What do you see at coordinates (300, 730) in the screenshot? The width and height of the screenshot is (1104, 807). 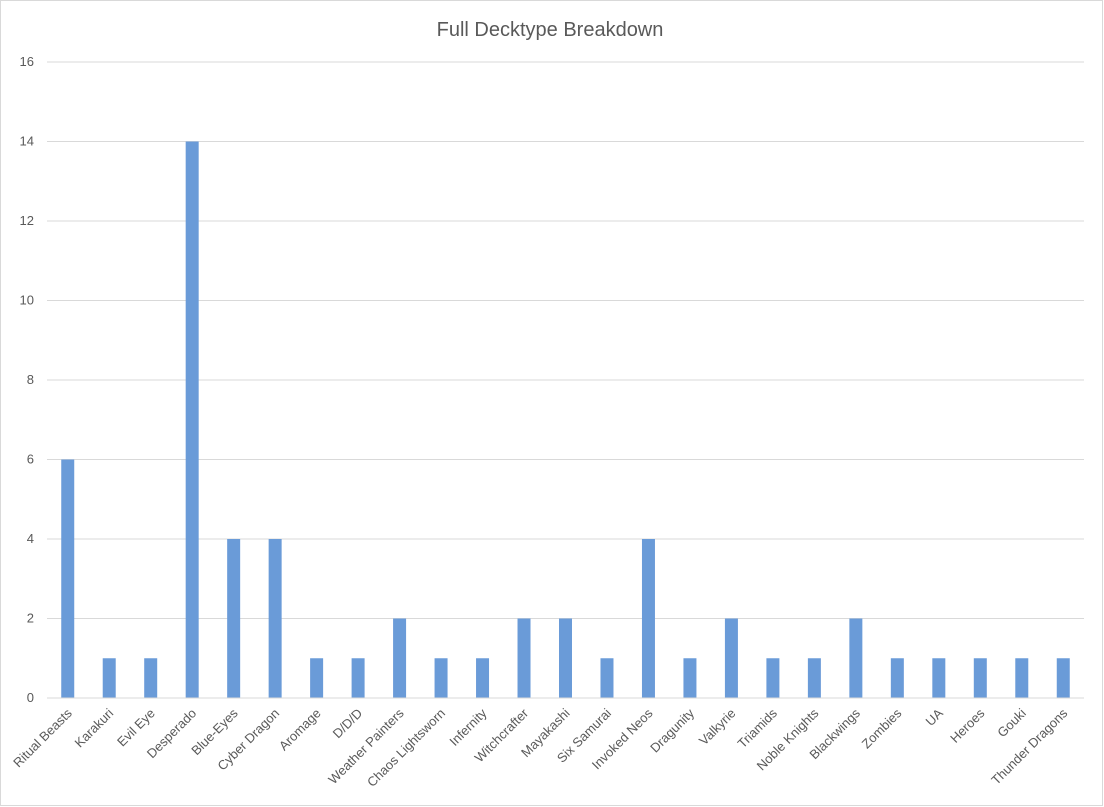 I see `x-category-label: Aromage` at bounding box center [300, 730].